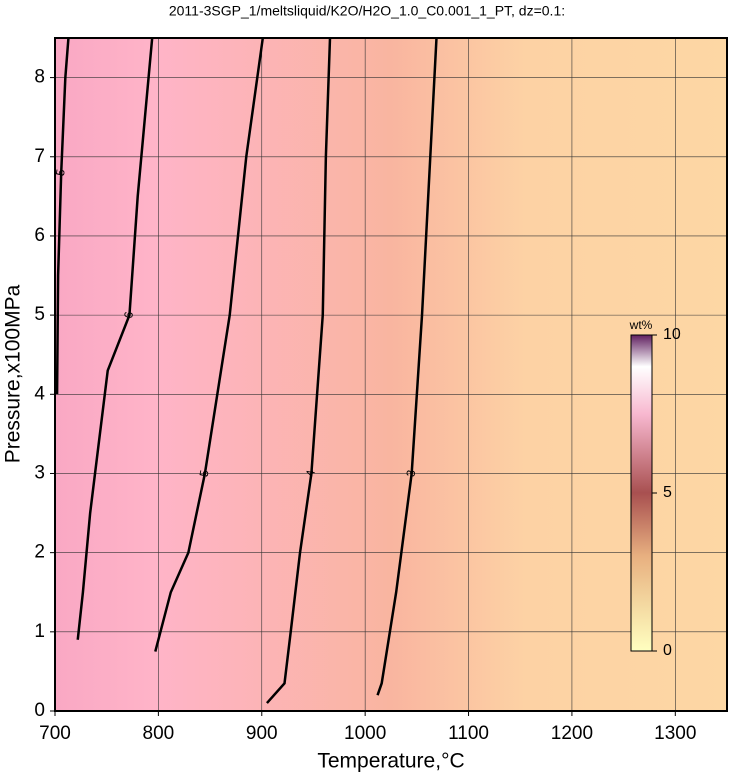 The height and width of the screenshot is (781, 734). I want to click on colorbar-label: wt%, so click(641, 325).